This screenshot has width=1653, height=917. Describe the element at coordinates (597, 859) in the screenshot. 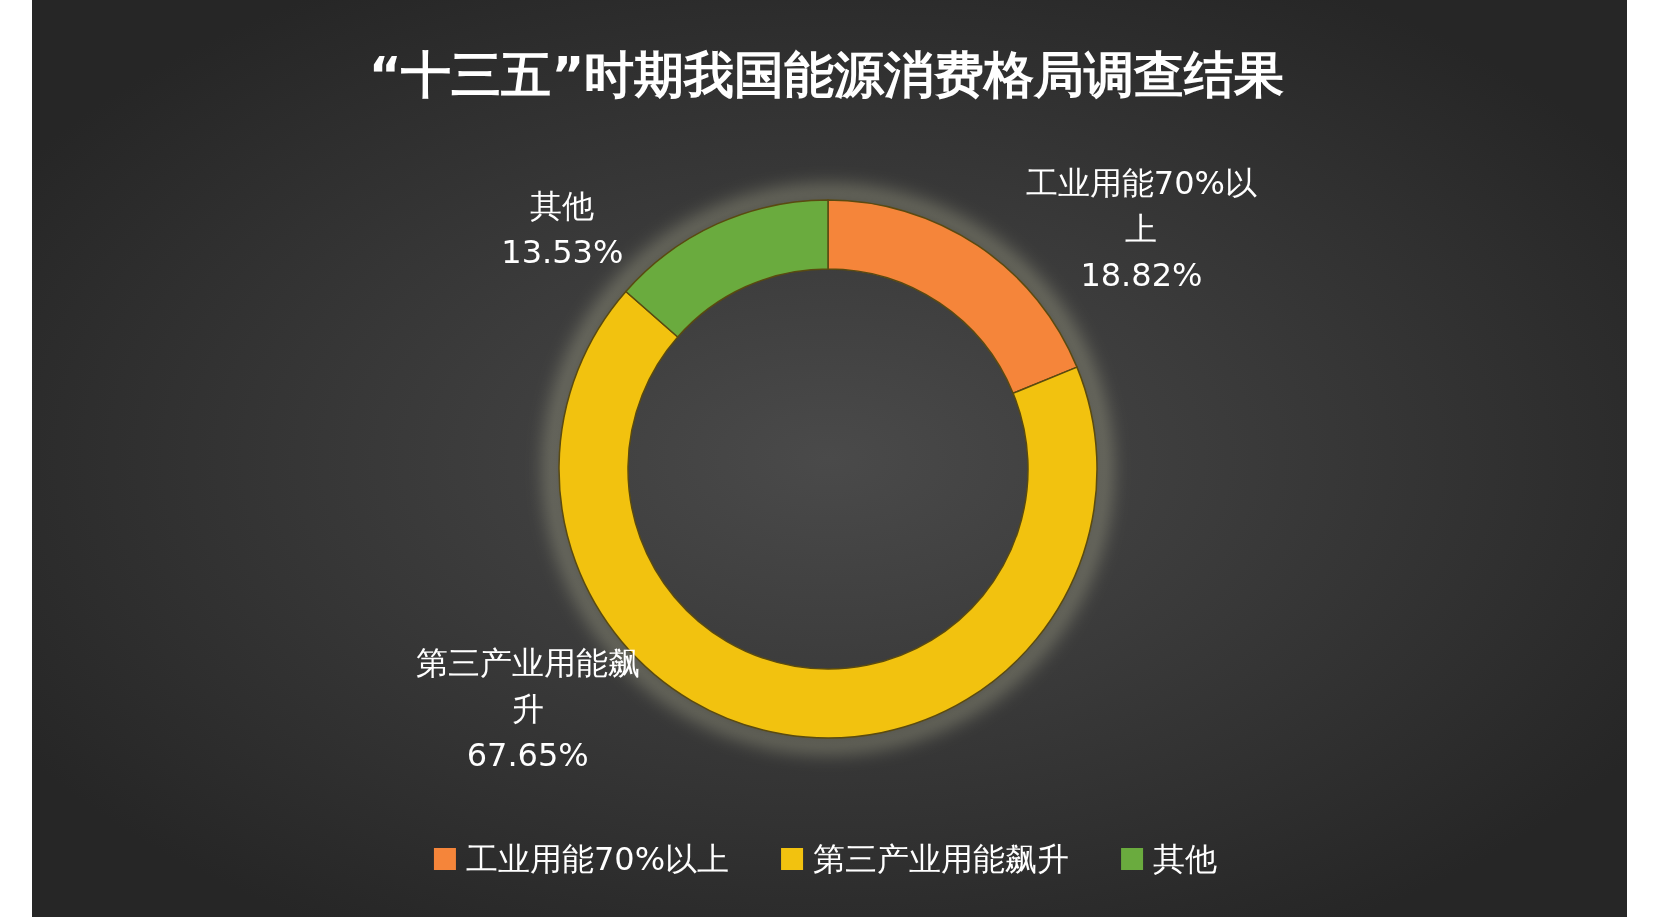

I see `legend-label: 工业用能70%以上` at that location.